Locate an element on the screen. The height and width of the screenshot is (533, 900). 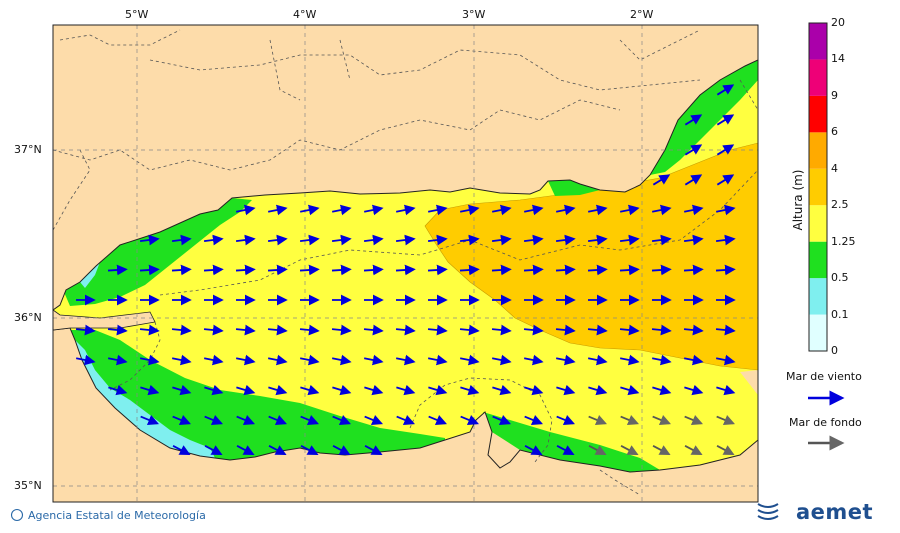
lon-label-5w: 5°W is located at coordinates (137, 14).